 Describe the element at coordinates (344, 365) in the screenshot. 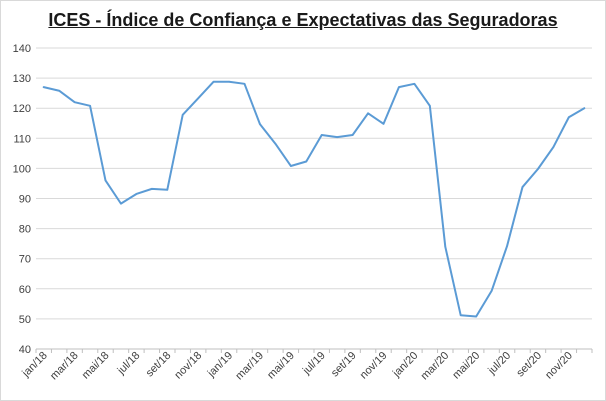

I see `x-tick-label: set/19` at that location.